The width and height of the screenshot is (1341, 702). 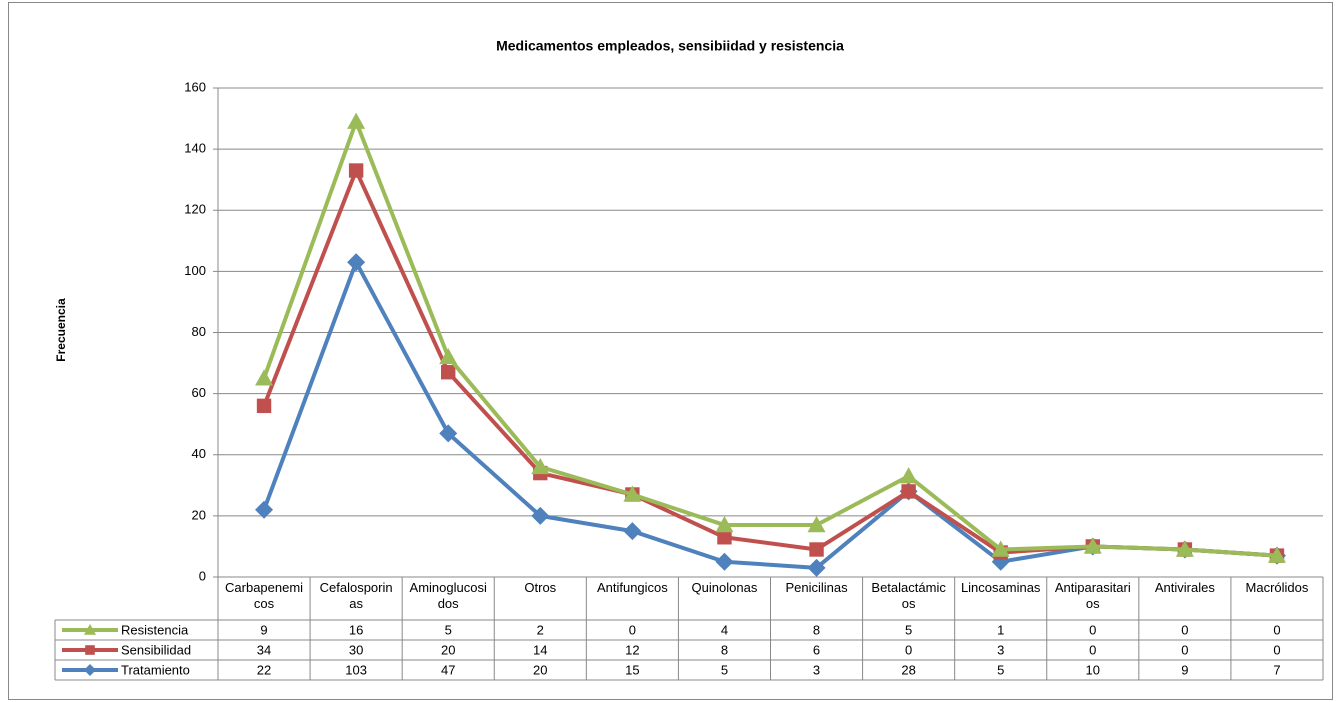 What do you see at coordinates (202, 575) in the screenshot?
I see `y-tick-label: 0` at bounding box center [202, 575].